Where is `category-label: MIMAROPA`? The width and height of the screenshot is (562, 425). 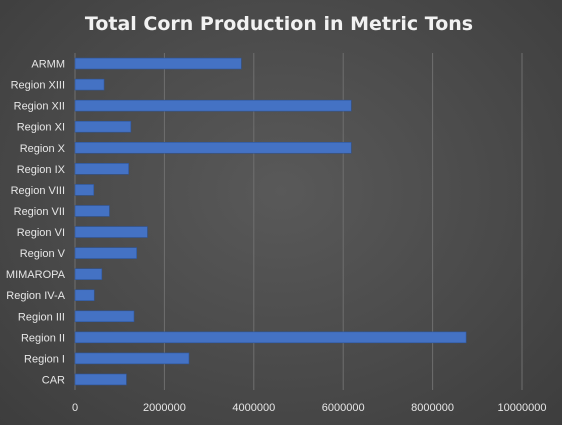
category-label: MIMAROPA is located at coordinates (36, 275).